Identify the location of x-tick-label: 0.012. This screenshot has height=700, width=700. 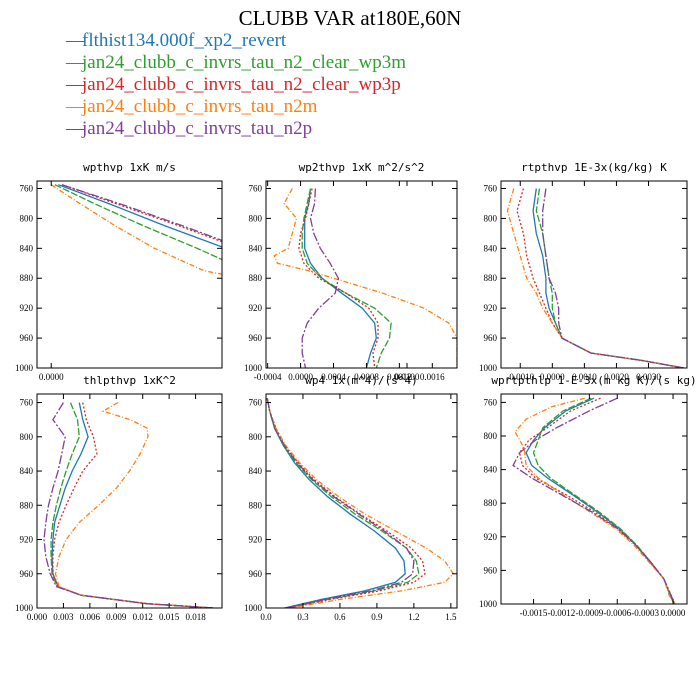
(143, 617).